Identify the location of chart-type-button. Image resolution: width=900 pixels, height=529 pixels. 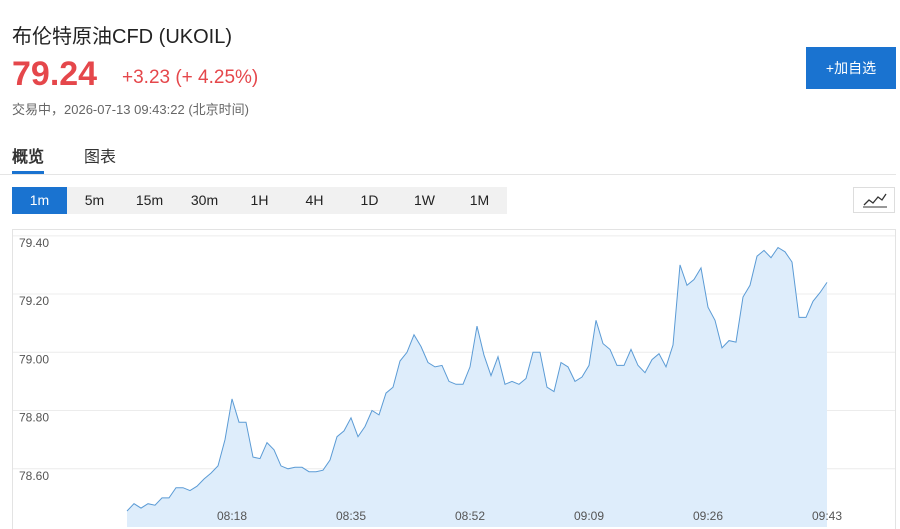
(874, 200).